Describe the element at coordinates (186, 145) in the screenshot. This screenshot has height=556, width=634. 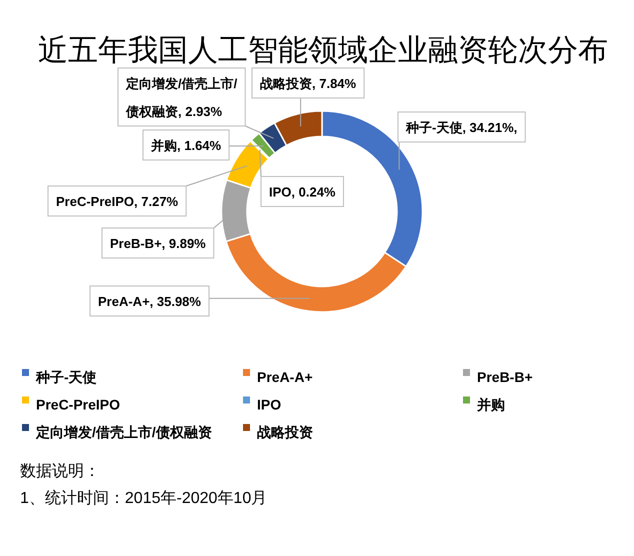
I see `data-label: 并购, 1.64%` at that location.